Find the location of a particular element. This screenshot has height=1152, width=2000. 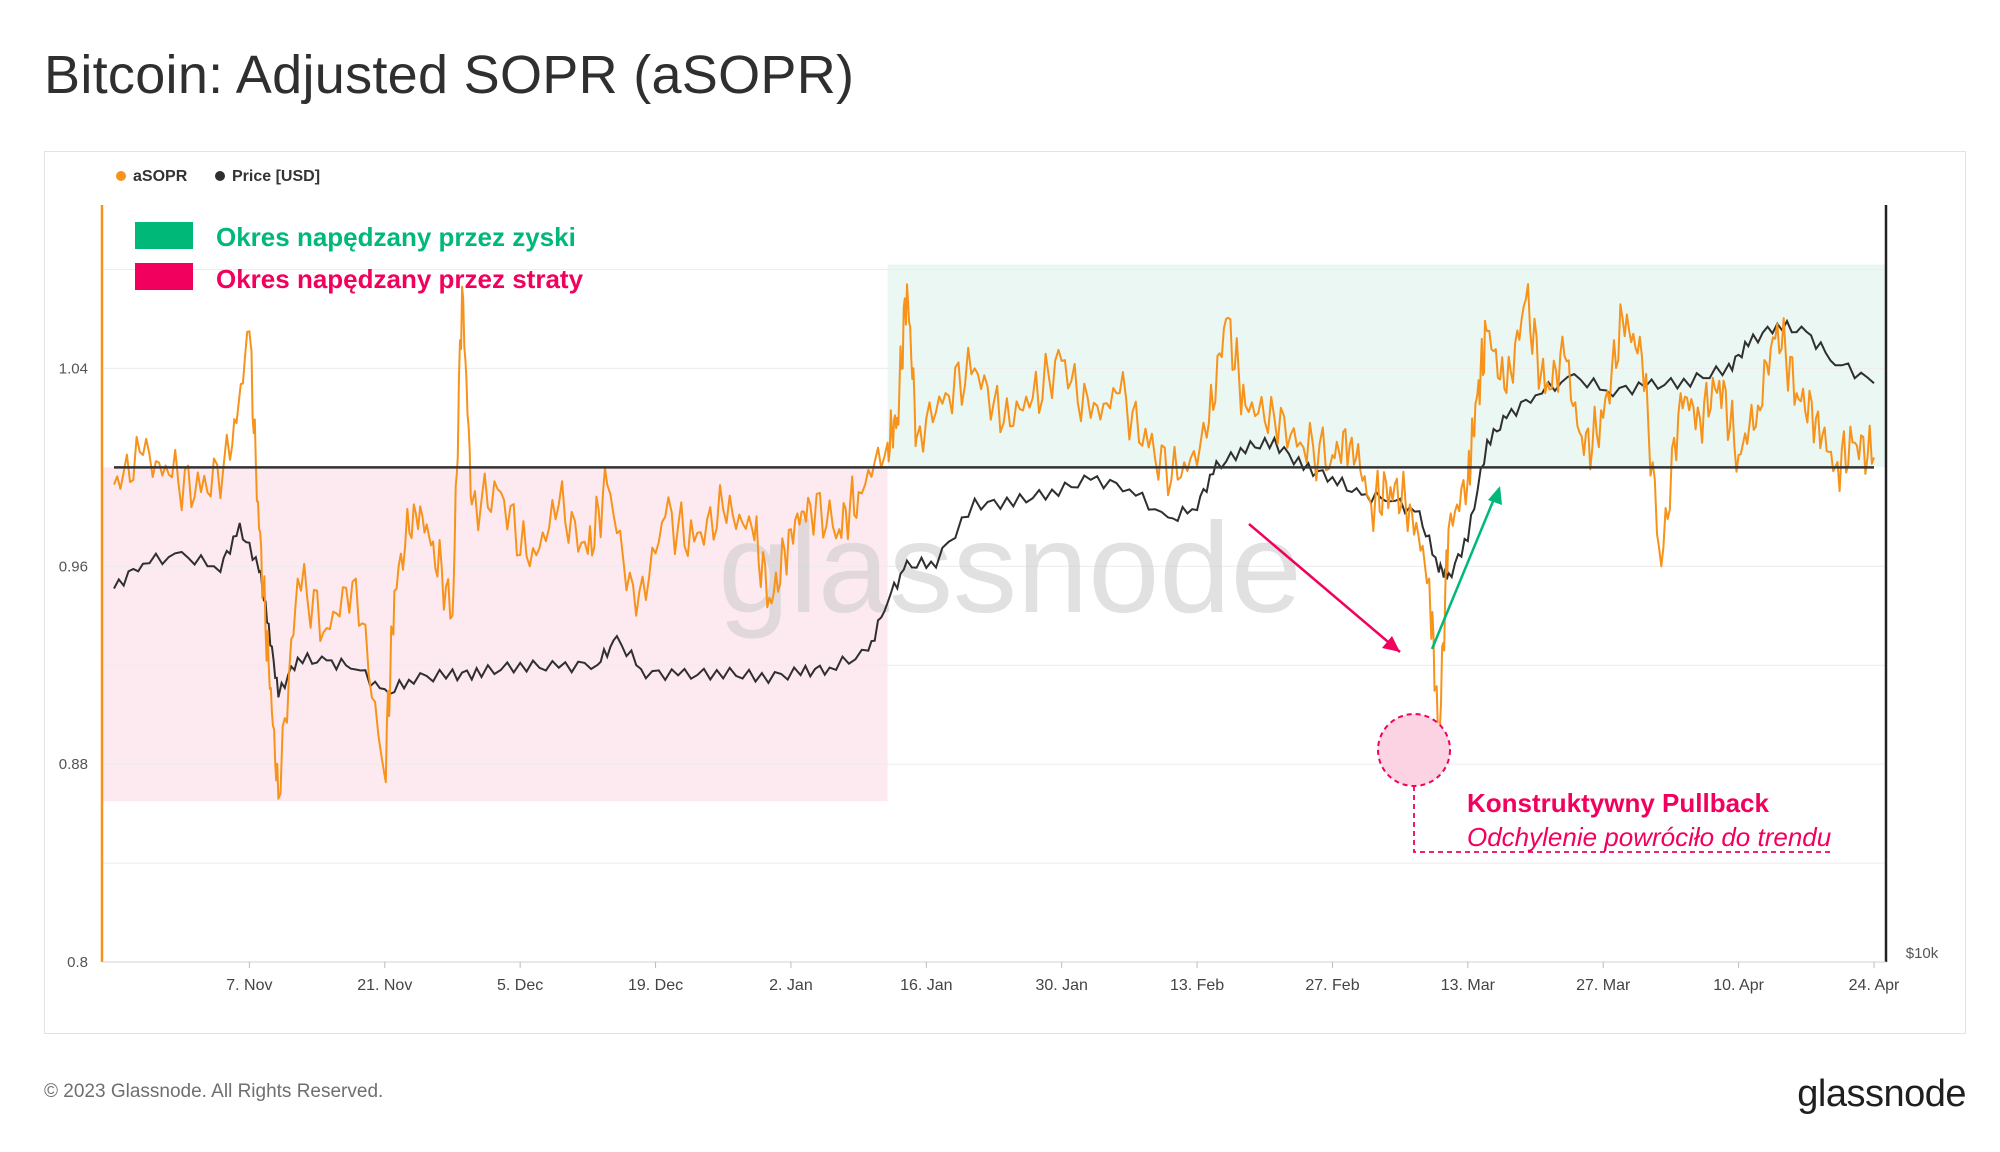

page-title: Bitcoin: Adjusted SOPR (aSOPR) is located at coordinates (449, 75).